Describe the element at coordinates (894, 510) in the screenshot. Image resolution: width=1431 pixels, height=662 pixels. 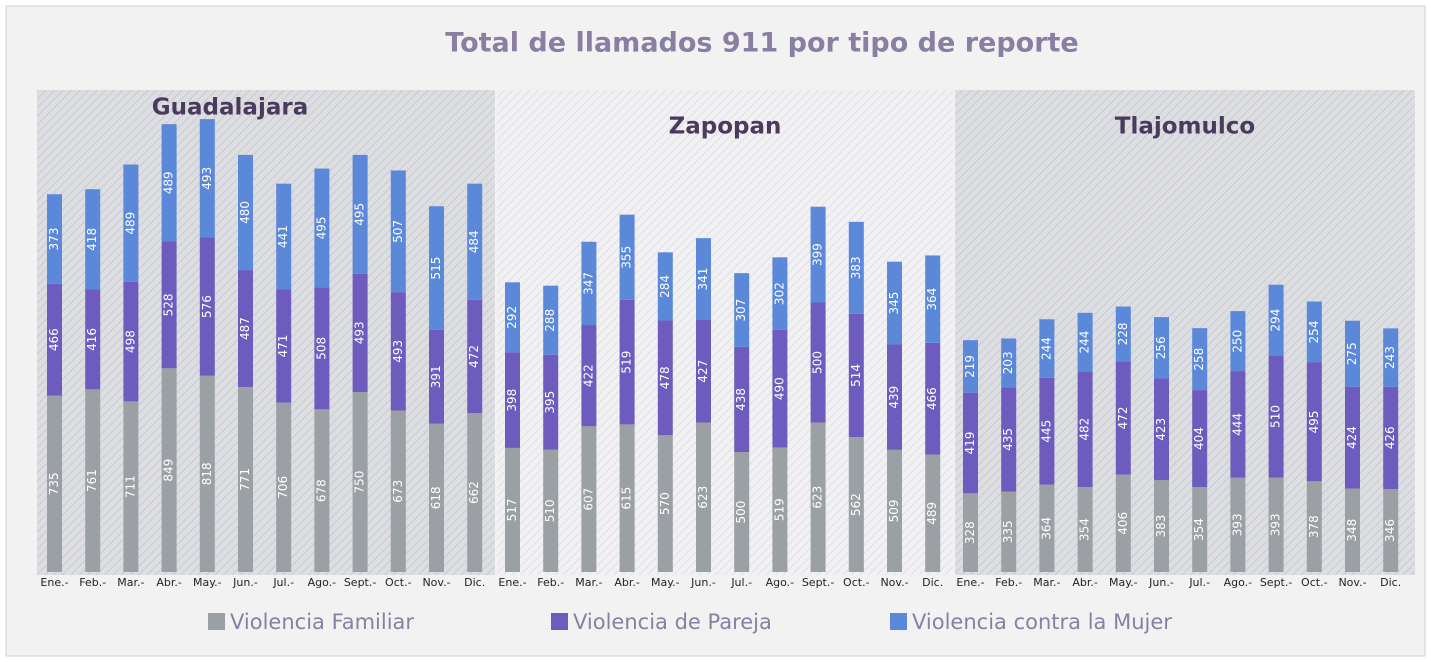
I see `value-label: 509` at that location.